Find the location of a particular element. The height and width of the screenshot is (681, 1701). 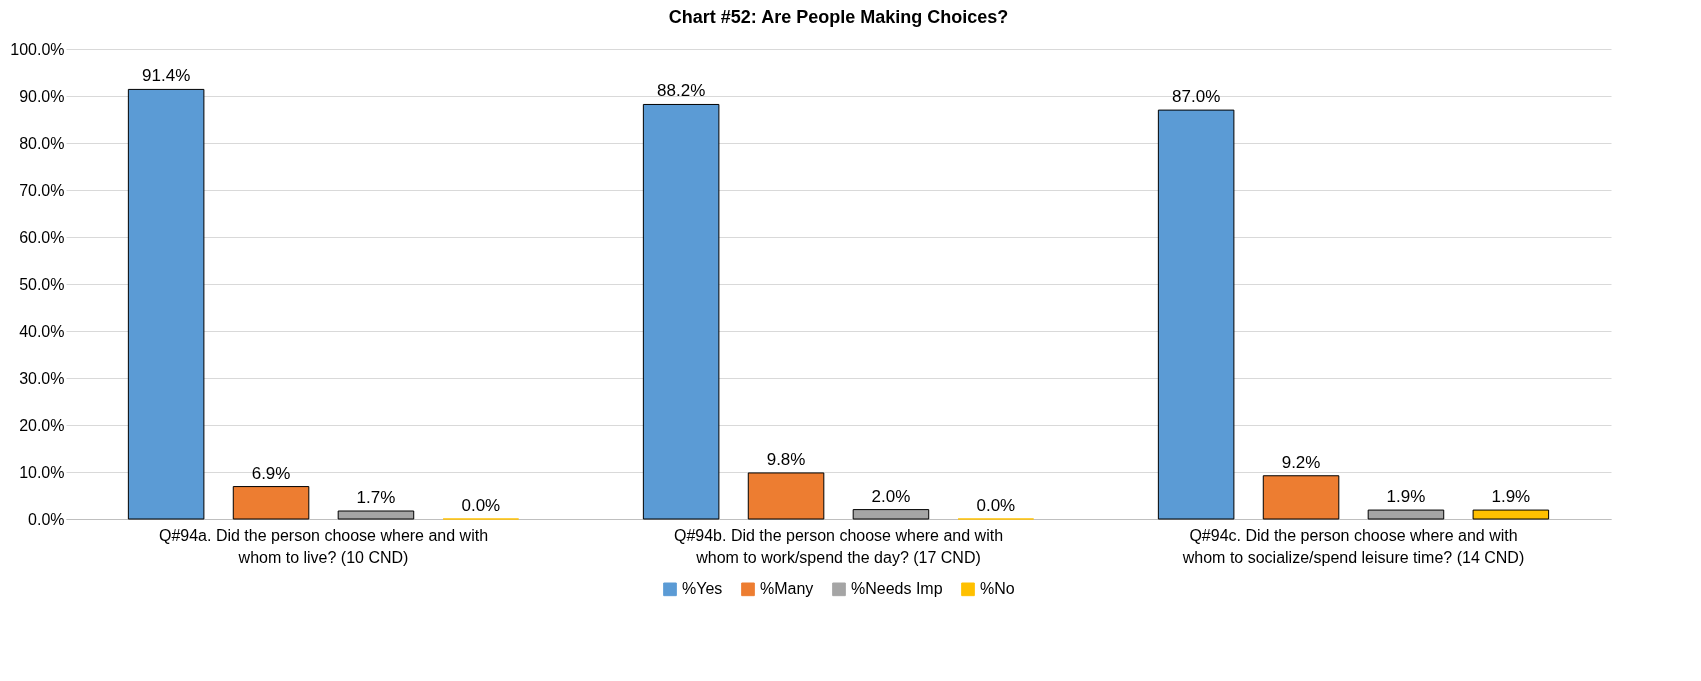

y-tick-label: 20.0% is located at coordinates (42, 425).